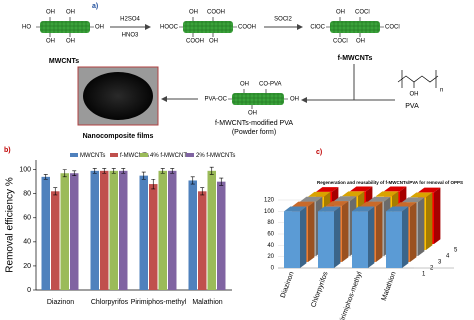  Describe the element at coordinates (412, 106) in the screenshot. I see `compound-name: PVA` at that location.